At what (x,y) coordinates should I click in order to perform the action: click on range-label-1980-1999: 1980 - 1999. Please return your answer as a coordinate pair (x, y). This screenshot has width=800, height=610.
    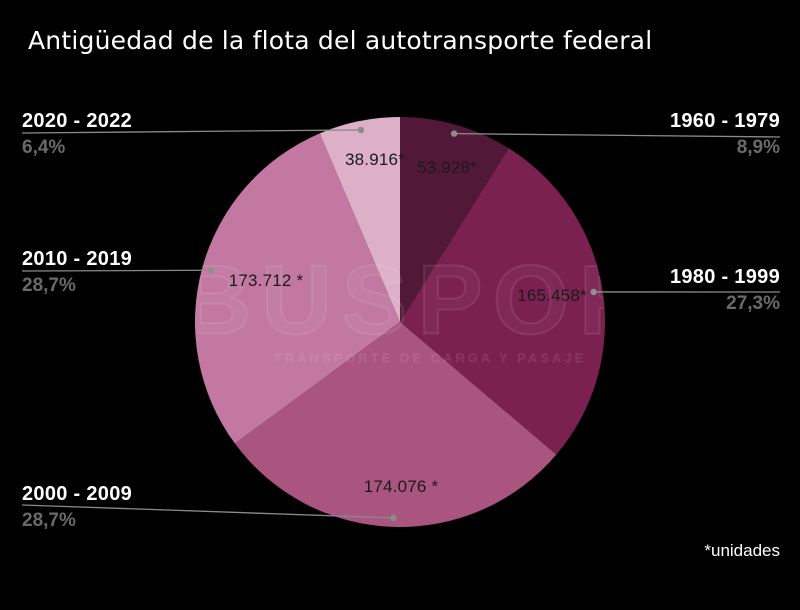
    Looking at the image, I should click on (724, 277).